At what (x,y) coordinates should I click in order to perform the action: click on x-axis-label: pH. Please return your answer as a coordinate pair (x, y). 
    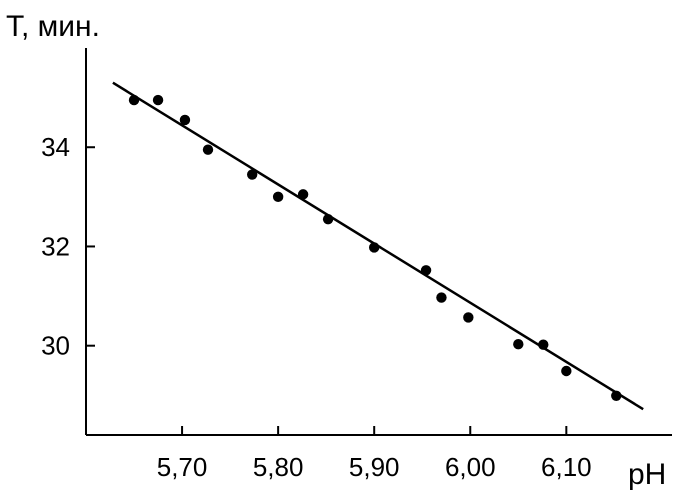
    Looking at the image, I should click on (647, 474).